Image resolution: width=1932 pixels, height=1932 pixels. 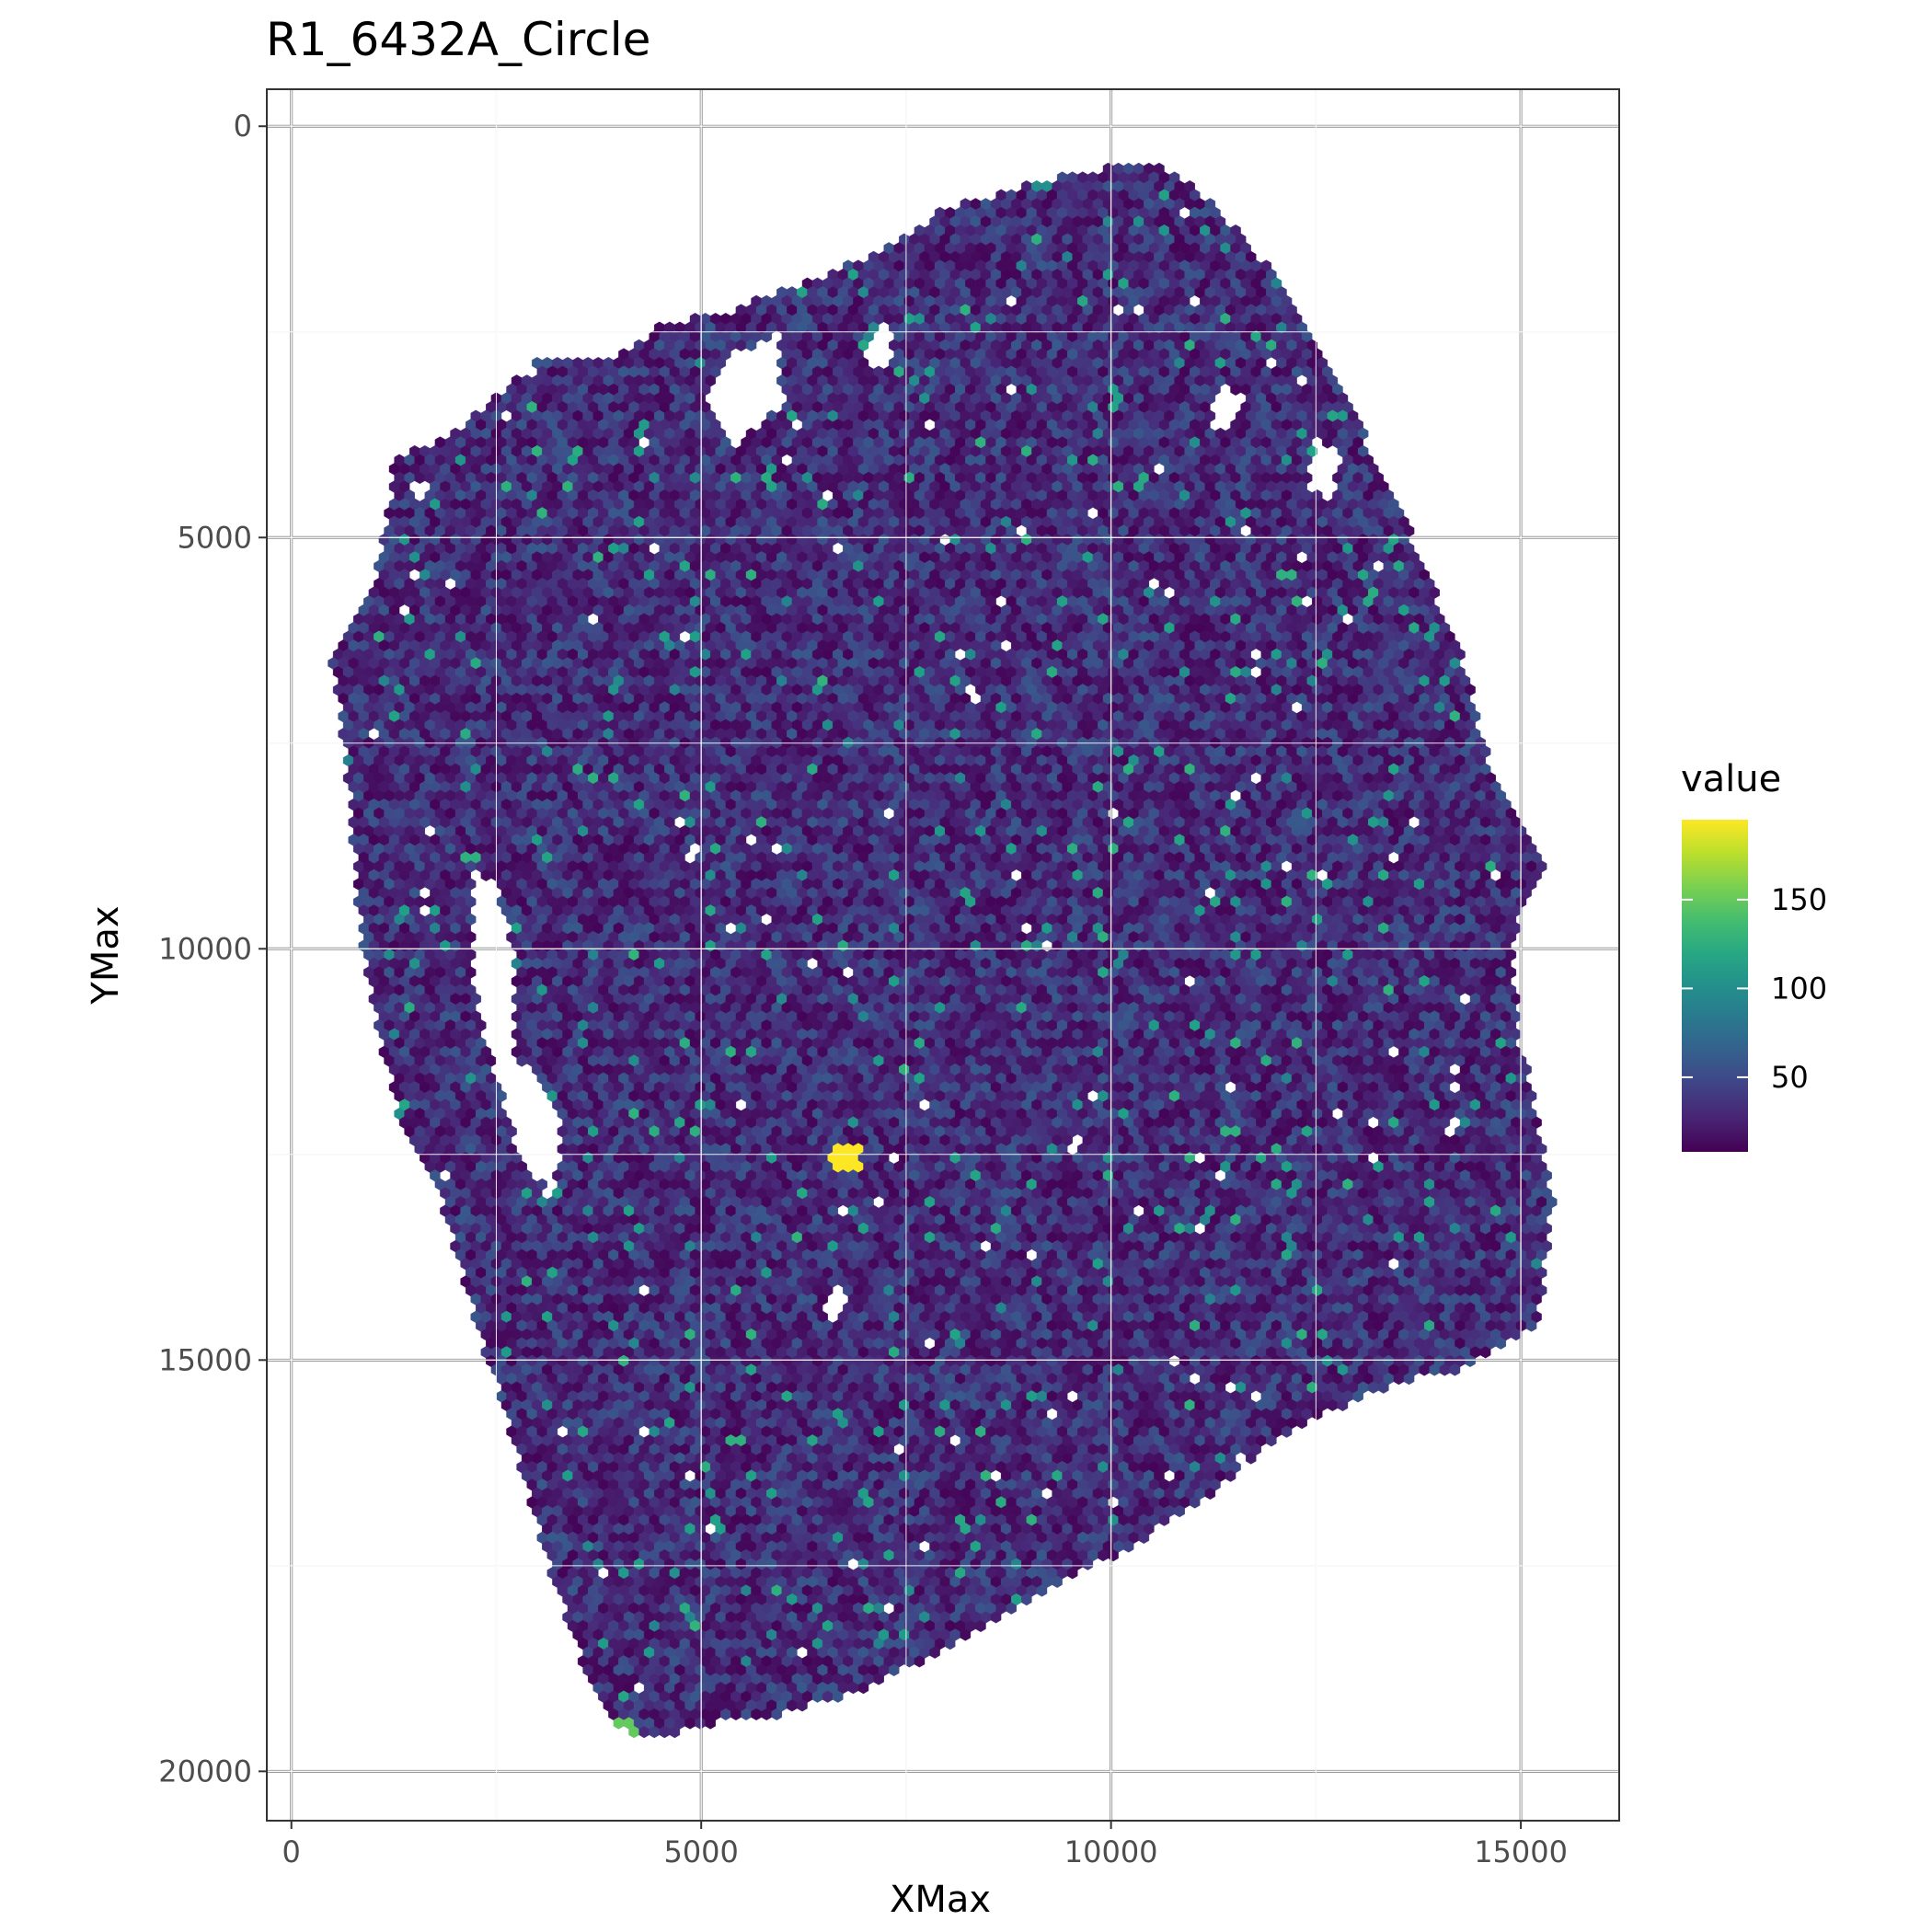 What do you see at coordinates (458, 39) in the screenshot?
I see `chart-title: R1_6432A_Circle` at bounding box center [458, 39].